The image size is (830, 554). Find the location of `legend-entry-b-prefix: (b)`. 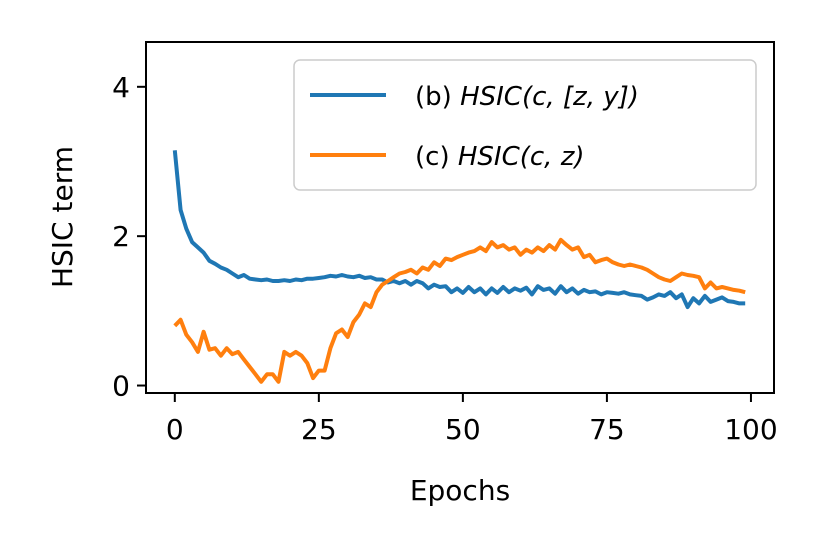

legend-entry-b-prefix: (b) is located at coordinates (437, 97).